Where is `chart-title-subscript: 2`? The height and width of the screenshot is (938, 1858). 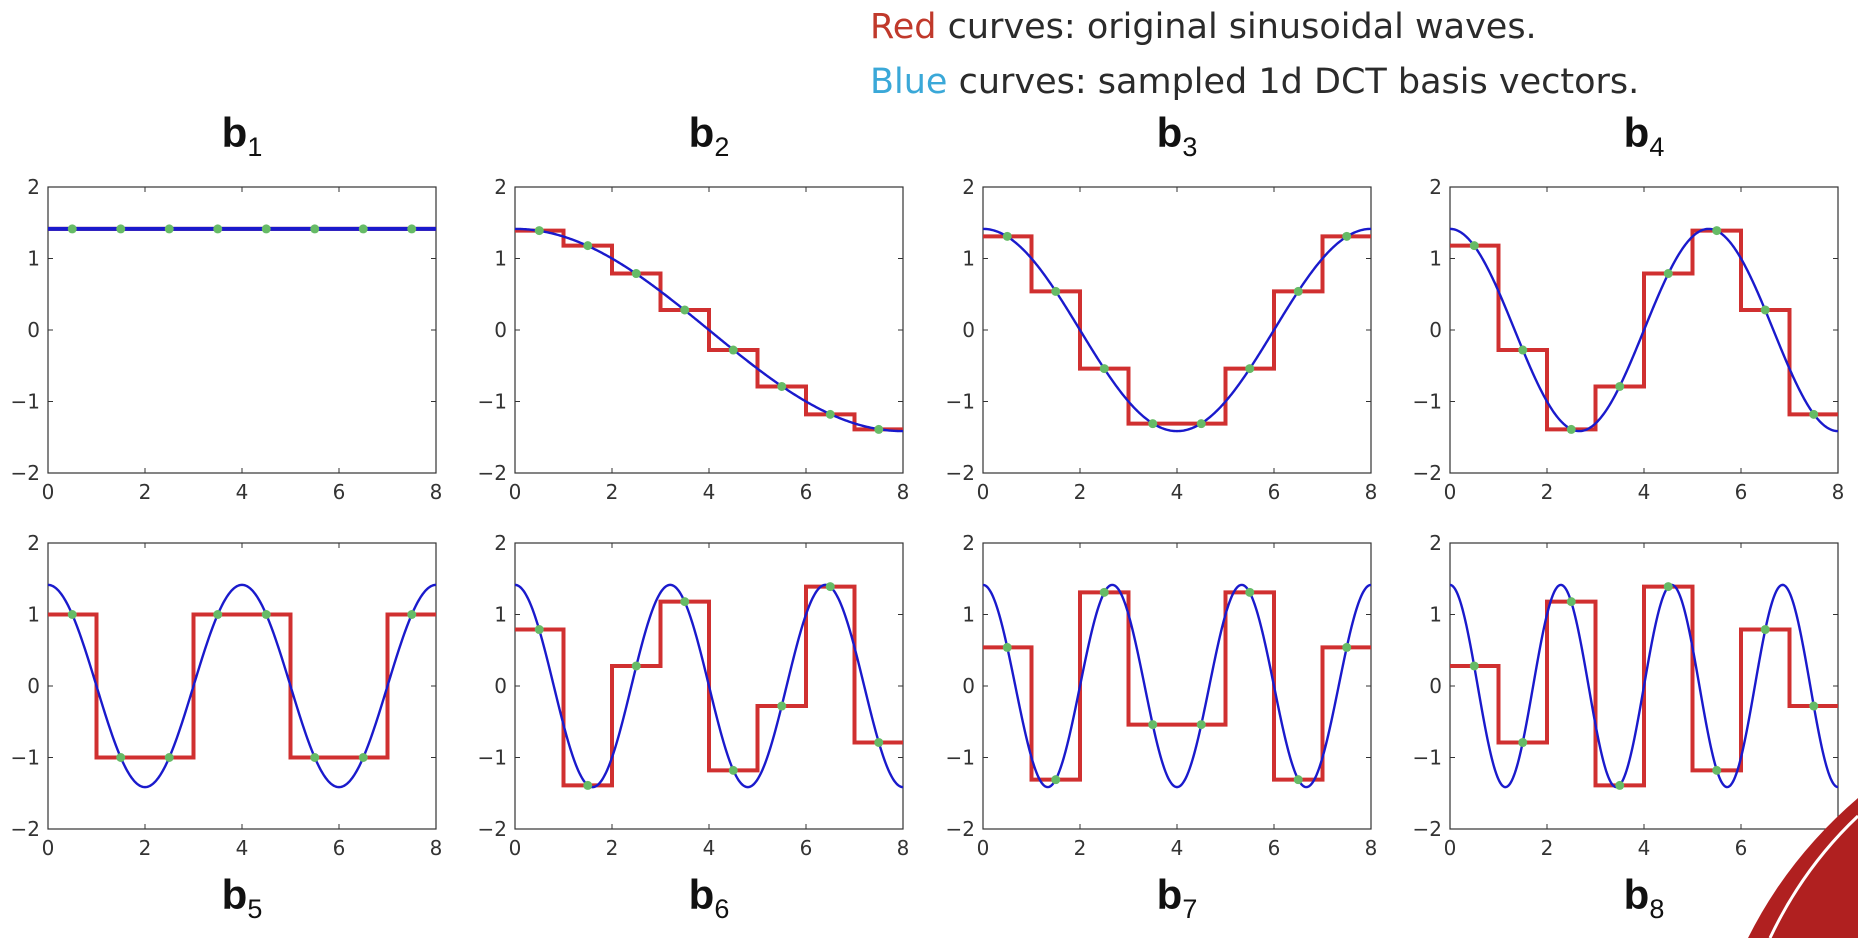 chart-title-subscript: 2 is located at coordinates (721, 147).